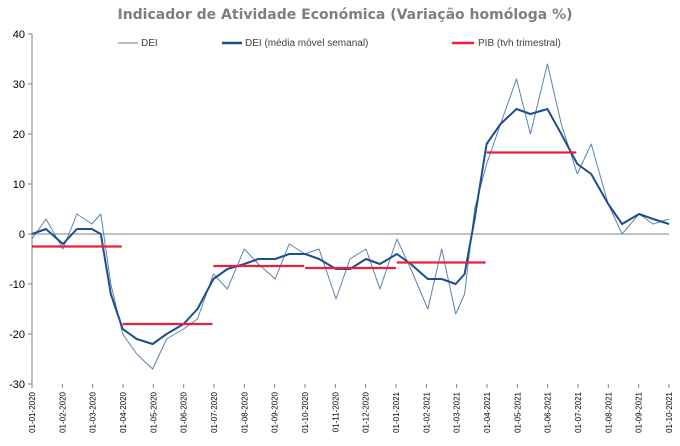  What do you see at coordinates (19, 185) in the screenshot?
I see `y-tick-label: 10` at bounding box center [19, 185].